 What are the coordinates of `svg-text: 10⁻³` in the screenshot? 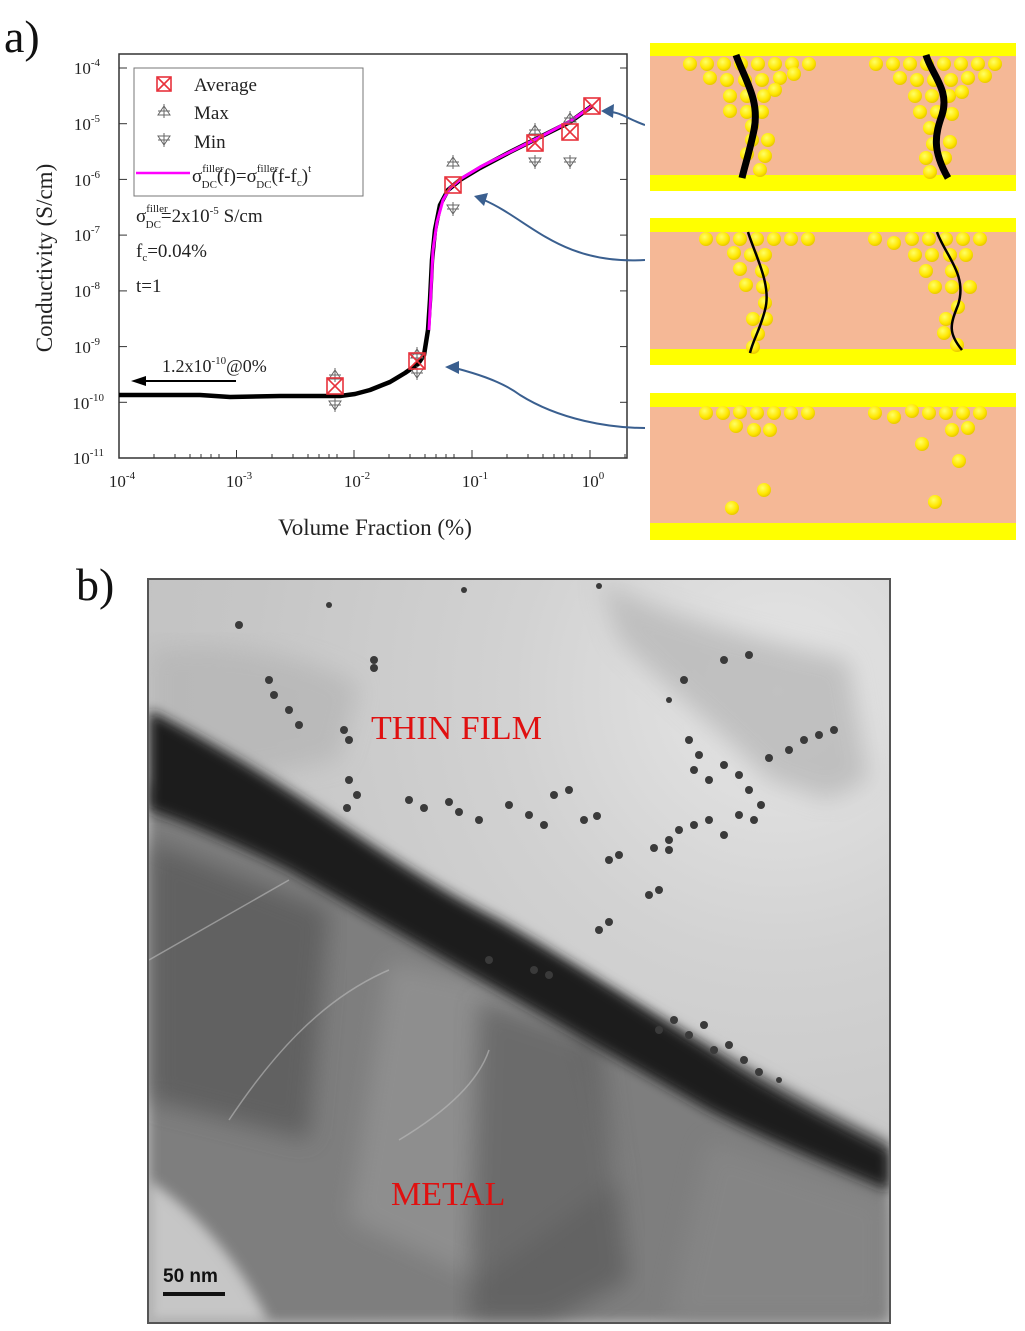 It's located at (239, 480).